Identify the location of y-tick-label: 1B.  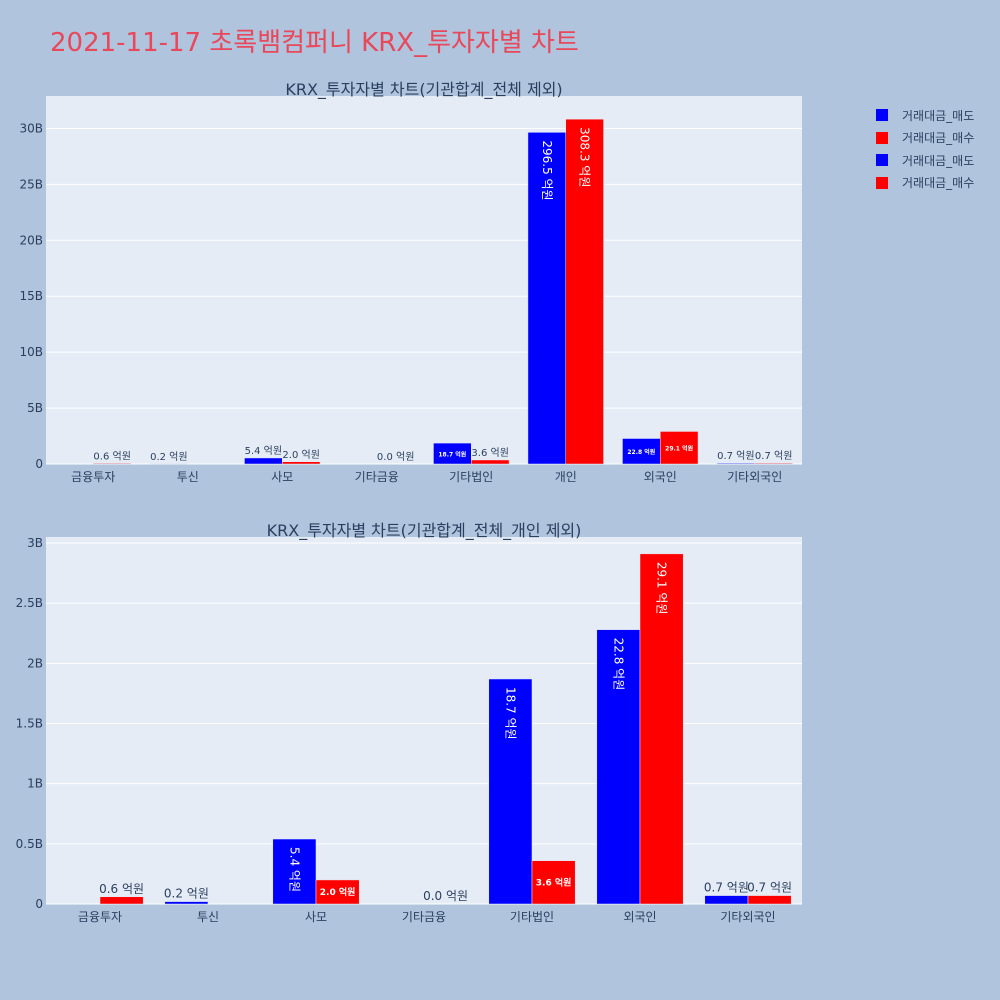
(35, 784).